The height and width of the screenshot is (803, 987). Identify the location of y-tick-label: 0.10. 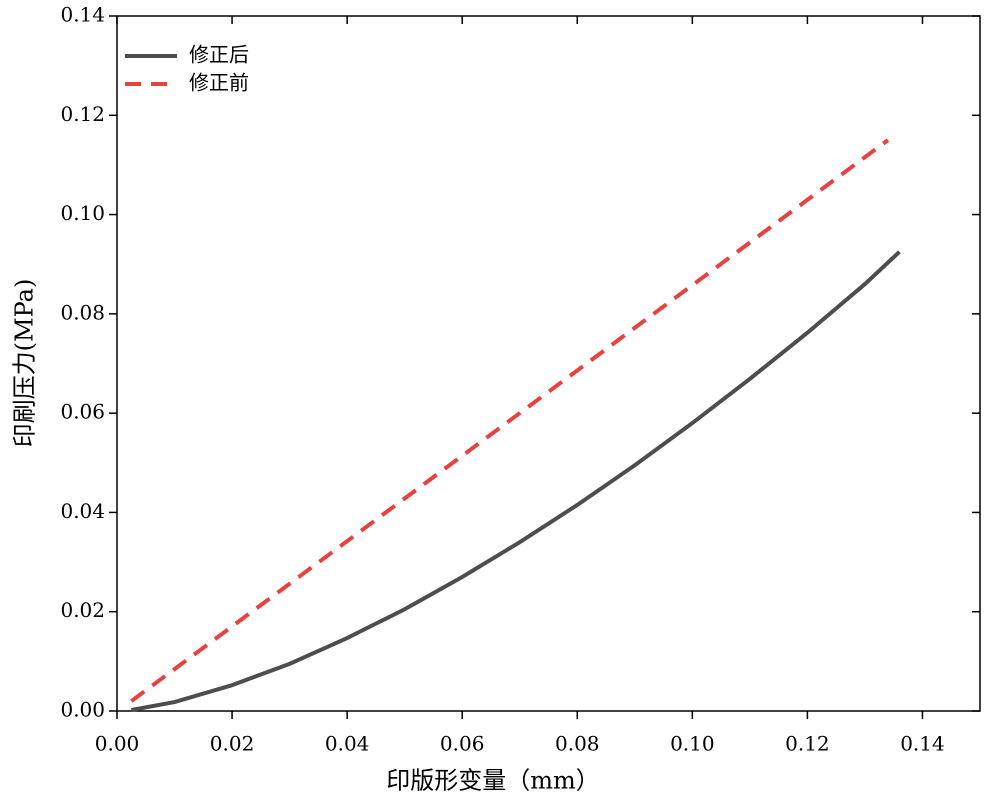
(82, 213).